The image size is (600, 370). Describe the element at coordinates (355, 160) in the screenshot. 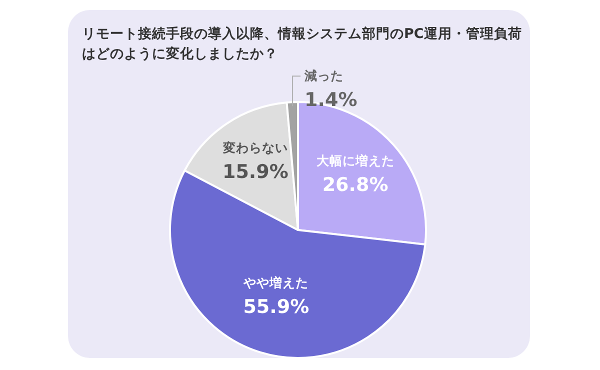

I see `slice-label: 大幅に増えた` at that location.